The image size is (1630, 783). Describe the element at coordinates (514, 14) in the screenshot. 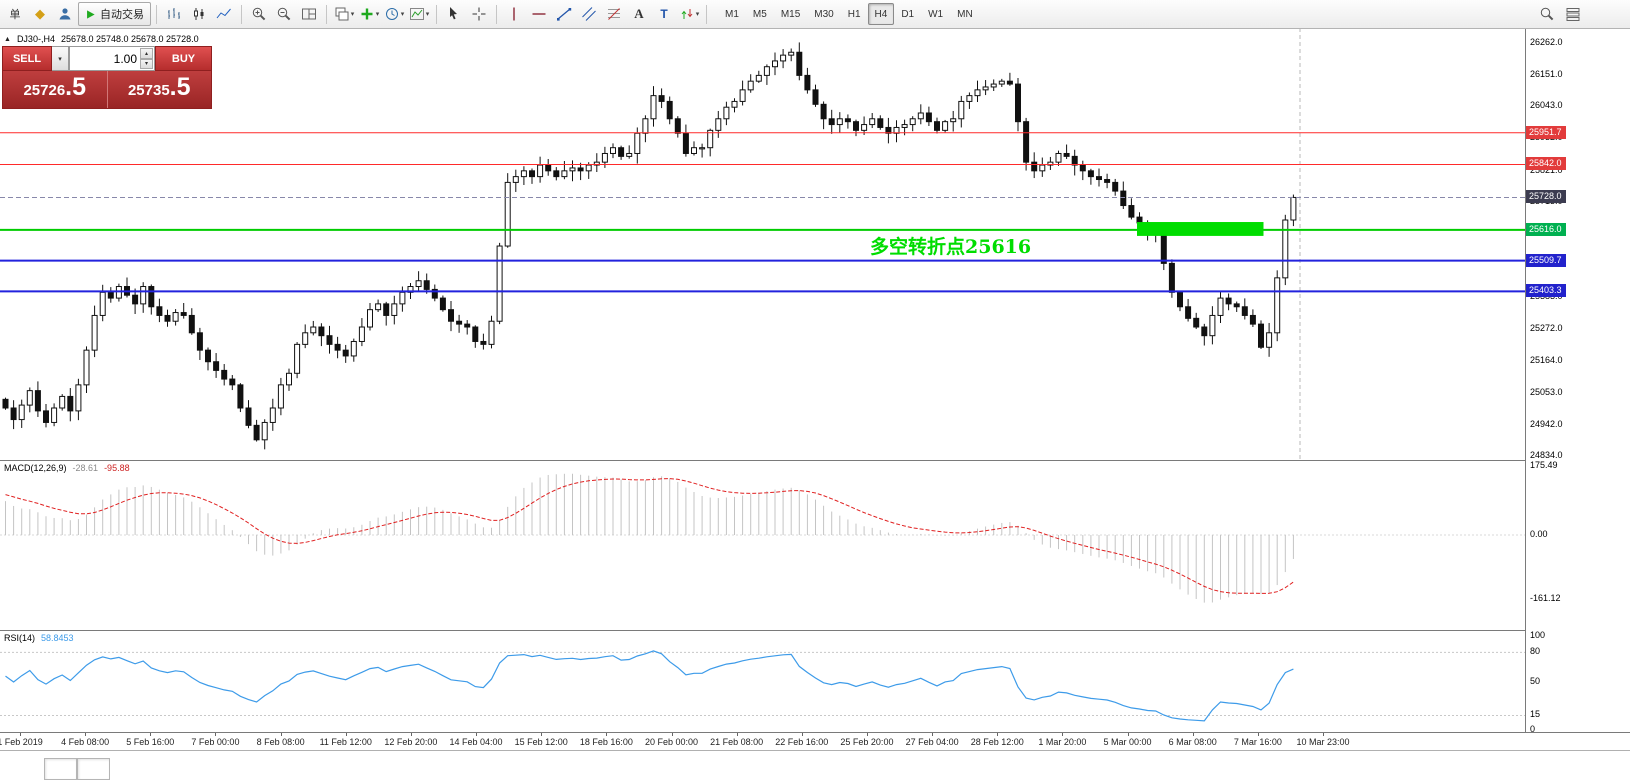

I see `vertical-line-tool-button` at that location.